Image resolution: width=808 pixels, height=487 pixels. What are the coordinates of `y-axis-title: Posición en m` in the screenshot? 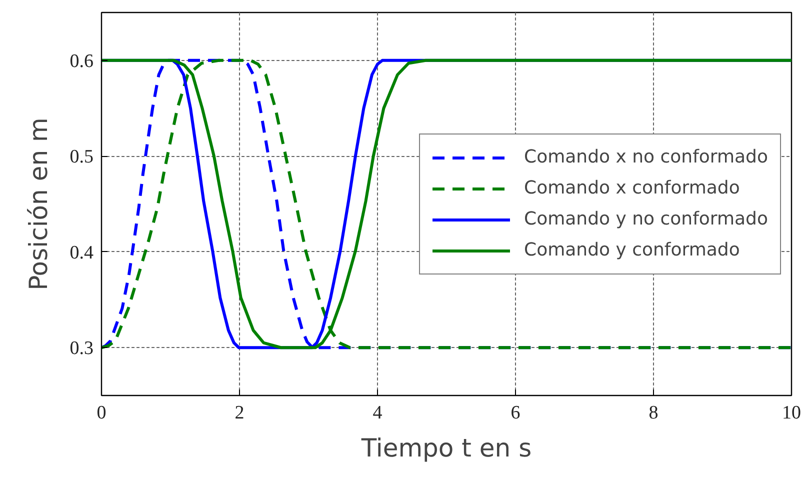 It's located at (38, 204).